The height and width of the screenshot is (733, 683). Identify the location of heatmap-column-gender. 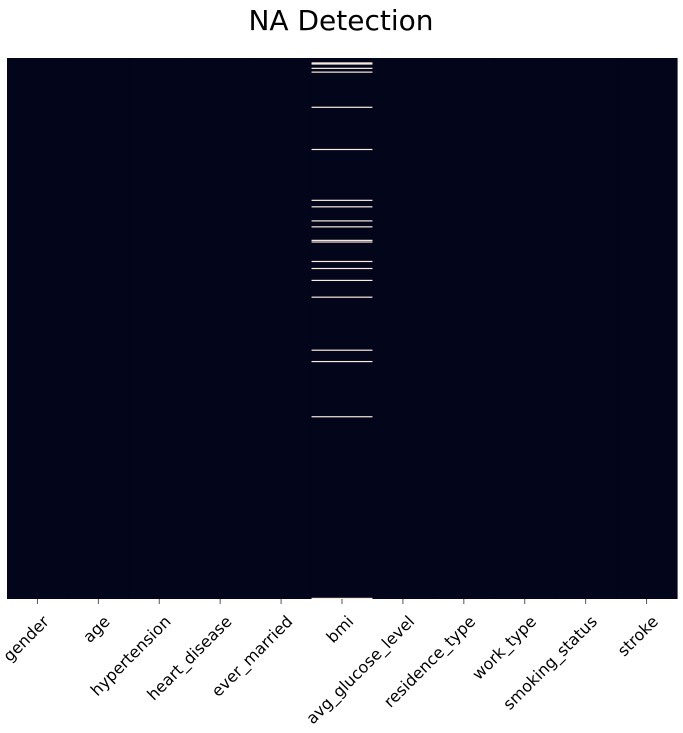
(38, 328).